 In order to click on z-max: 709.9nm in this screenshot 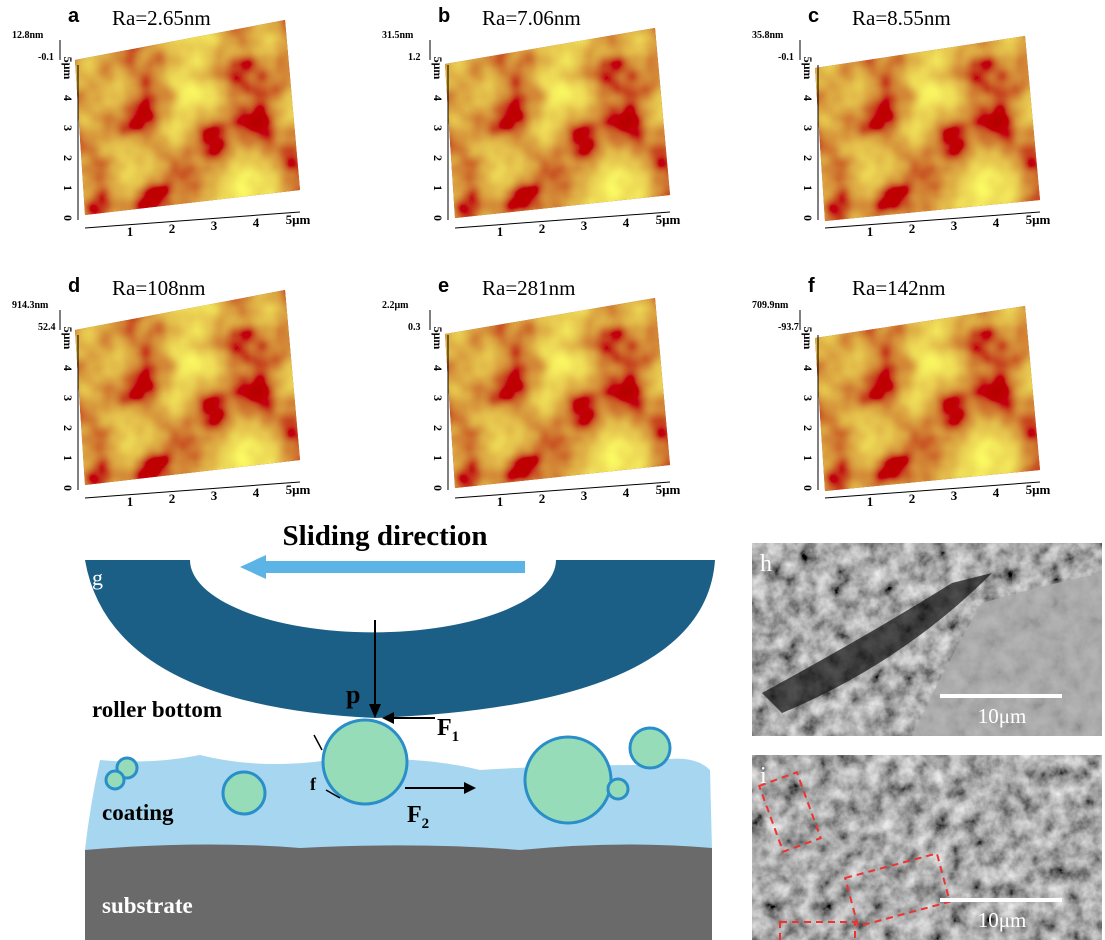, I will do `click(770, 305)`.